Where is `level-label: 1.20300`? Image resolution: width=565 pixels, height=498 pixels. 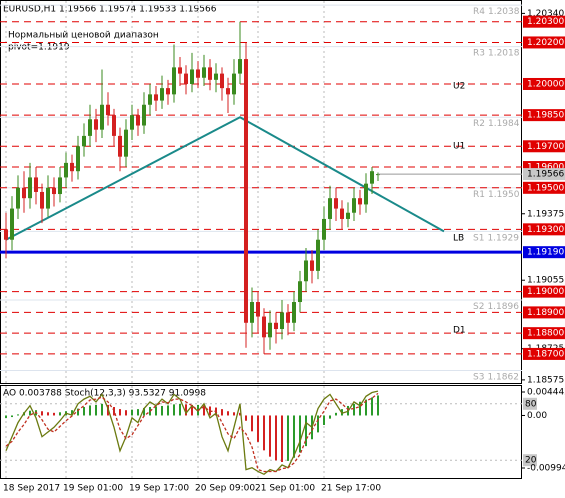 level-label: 1.20300 is located at coordinates (545, 22).